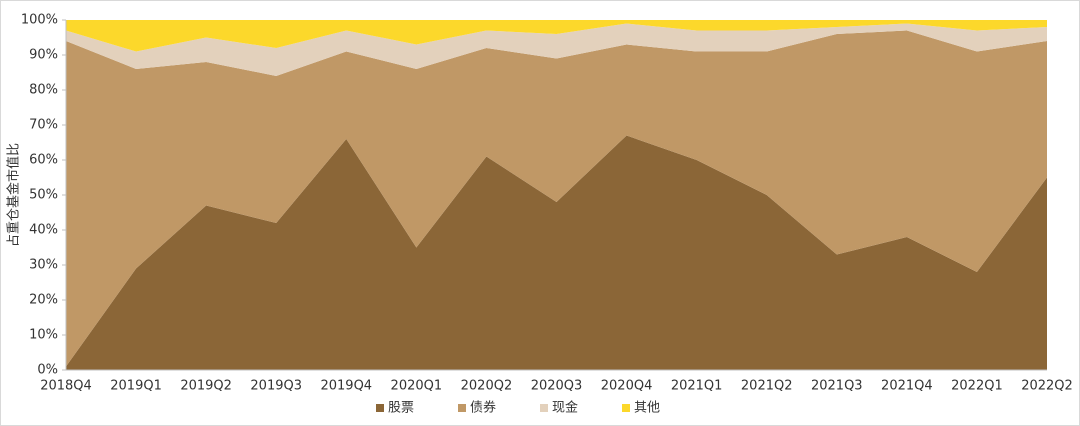  Describe the element at coordinates (43, 335) in the screenshot. I see `y-tick-label: 10%` at that location.